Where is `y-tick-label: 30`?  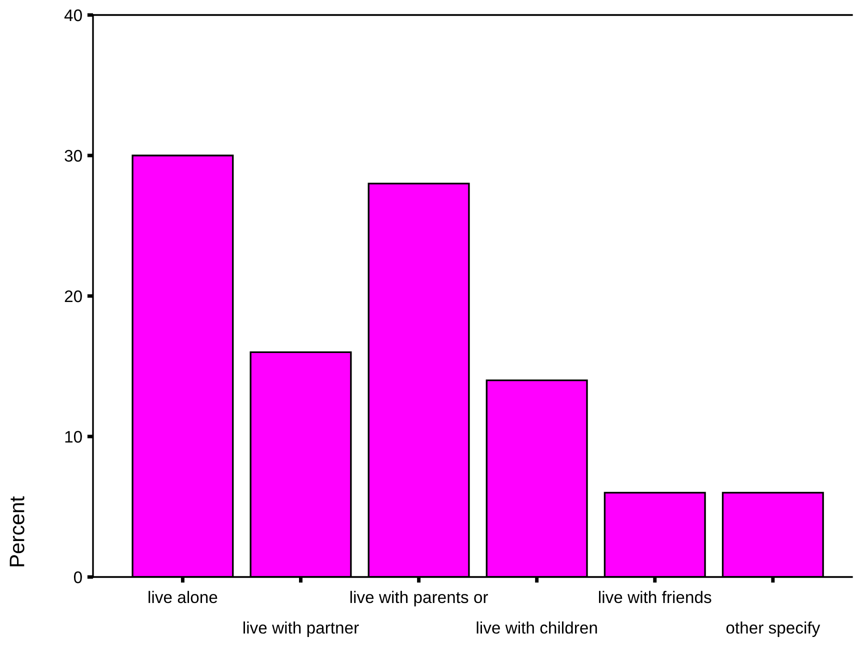 y-tick-label: 30 is located at coordinates (73, 156).